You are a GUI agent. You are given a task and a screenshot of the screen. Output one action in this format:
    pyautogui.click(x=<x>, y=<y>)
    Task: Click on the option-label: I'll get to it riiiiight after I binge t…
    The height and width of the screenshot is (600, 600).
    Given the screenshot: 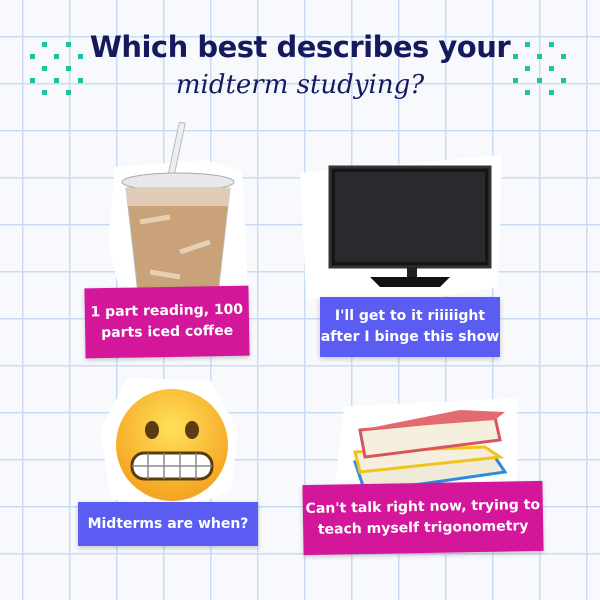 What is the action you would take?
    pyautogui.click(x=410, y=327)
    